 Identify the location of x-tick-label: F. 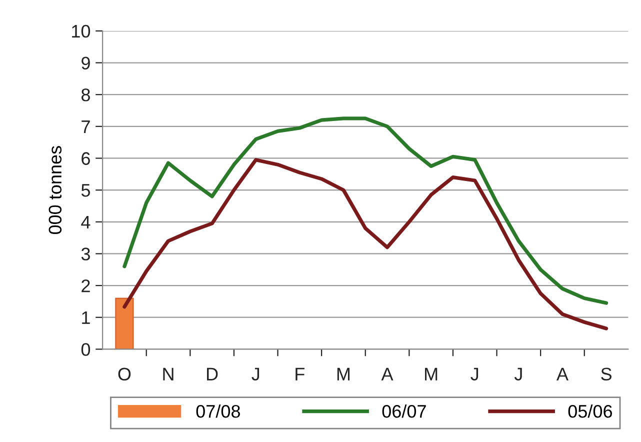
(300, 374).